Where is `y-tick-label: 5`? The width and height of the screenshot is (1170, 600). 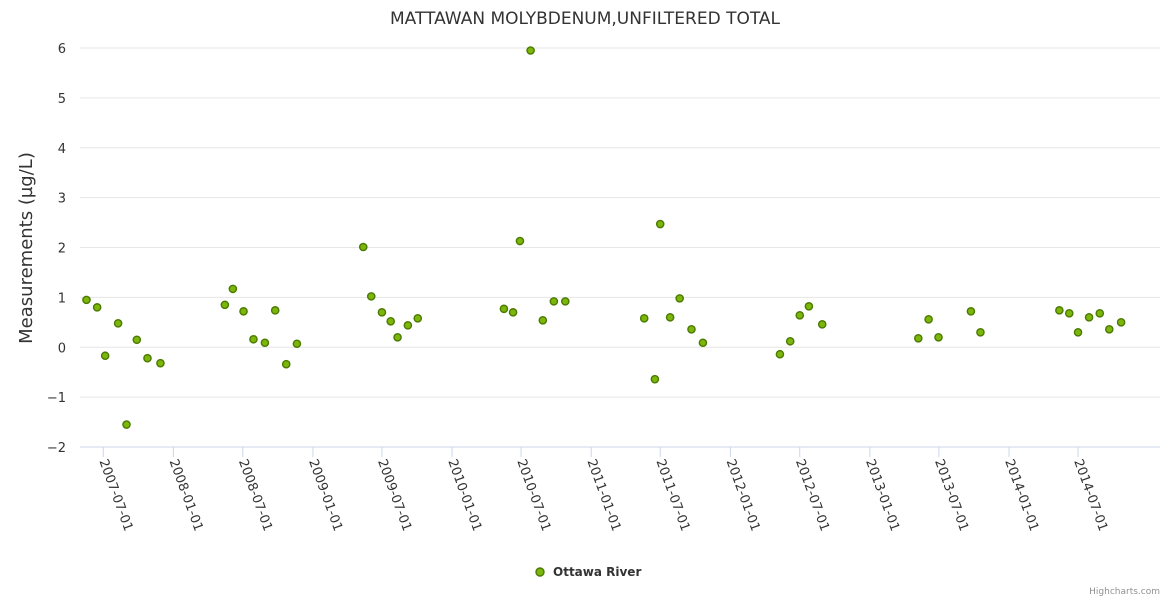
y-tick-label: 5 is located at coordinates (62, 99).